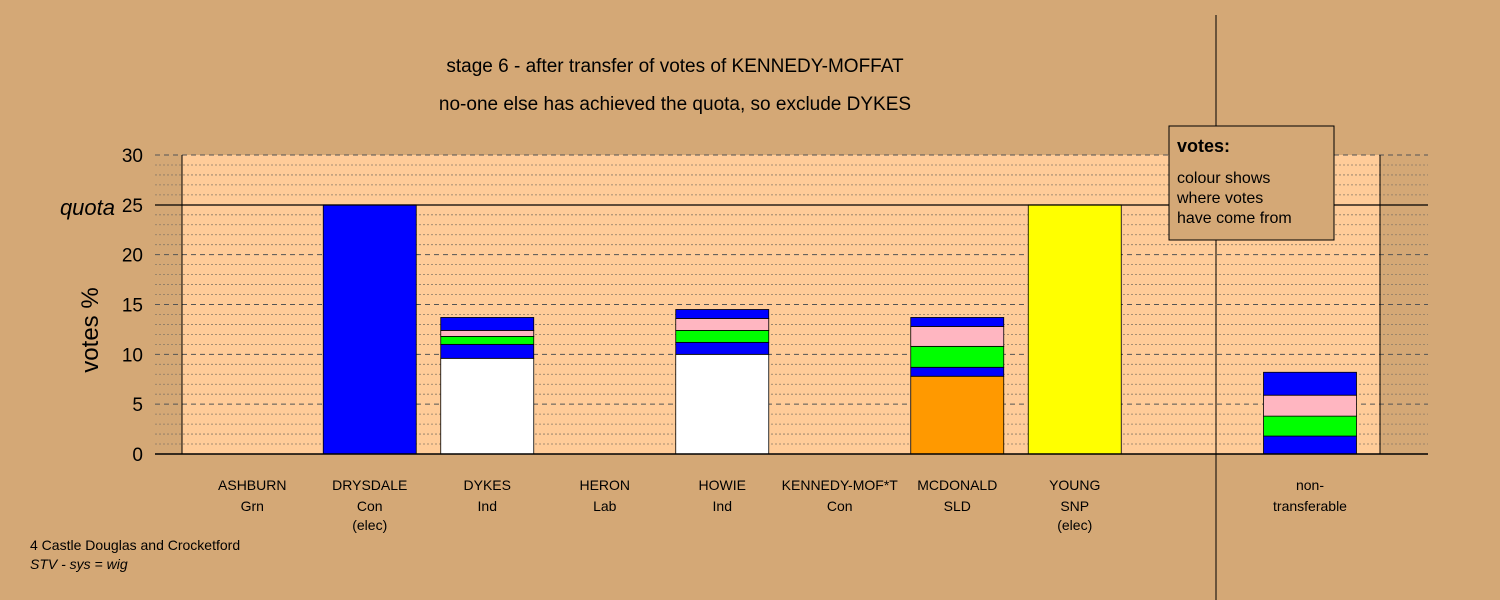 This screenshot has height=600, width=1500. Describe the element at coordinates (79, 564) in the screenshot. I see `footer-system: STV - sys = wig` at that location.